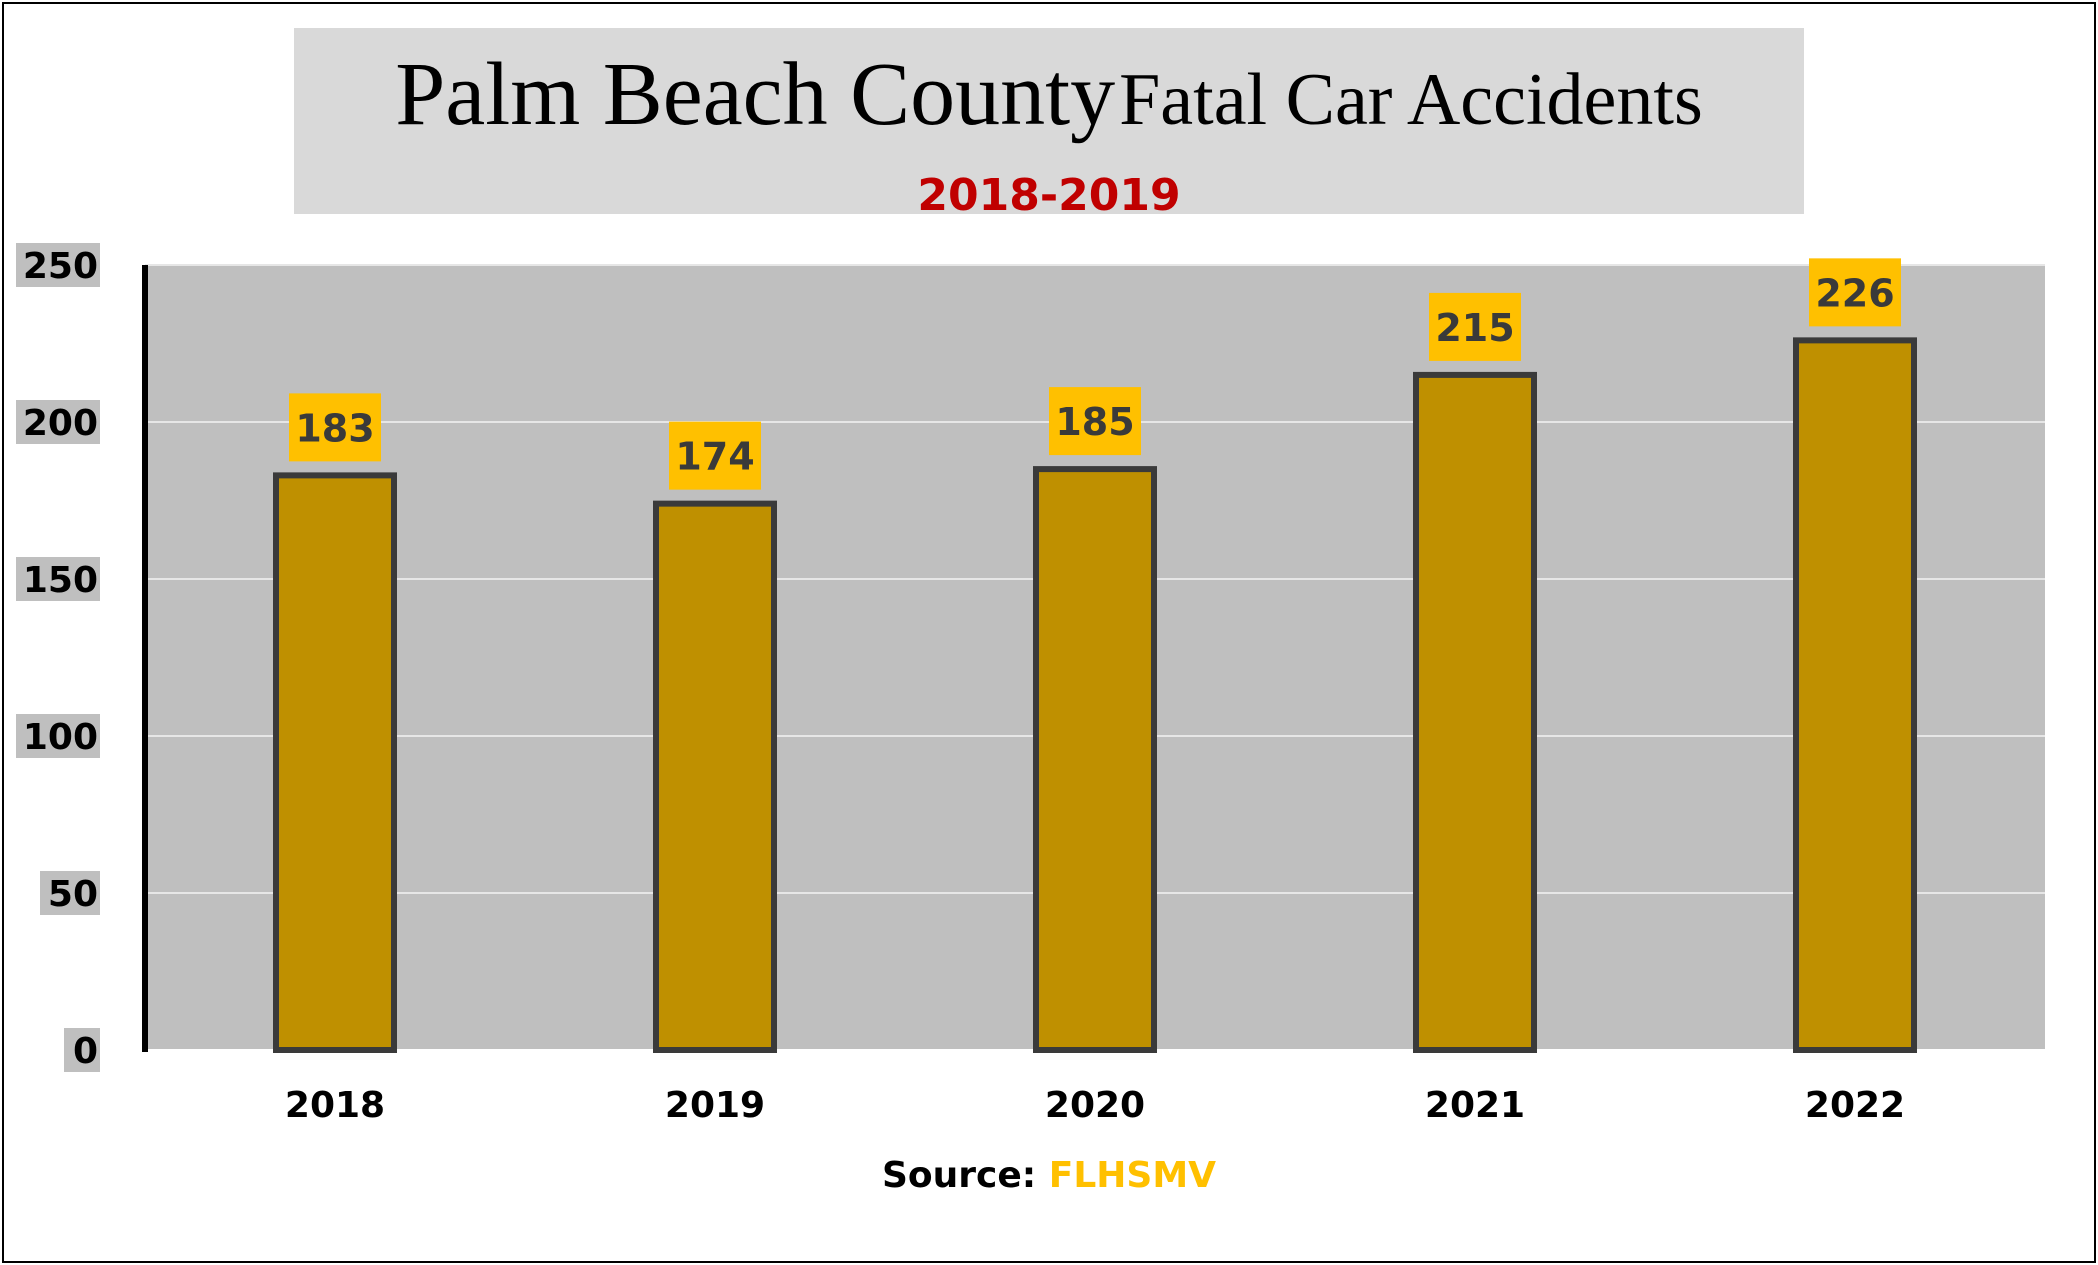 The height and width of the screenshot is (1265, 2098). I want to click on x-tick-label: 2022, so click(1855, 1105).